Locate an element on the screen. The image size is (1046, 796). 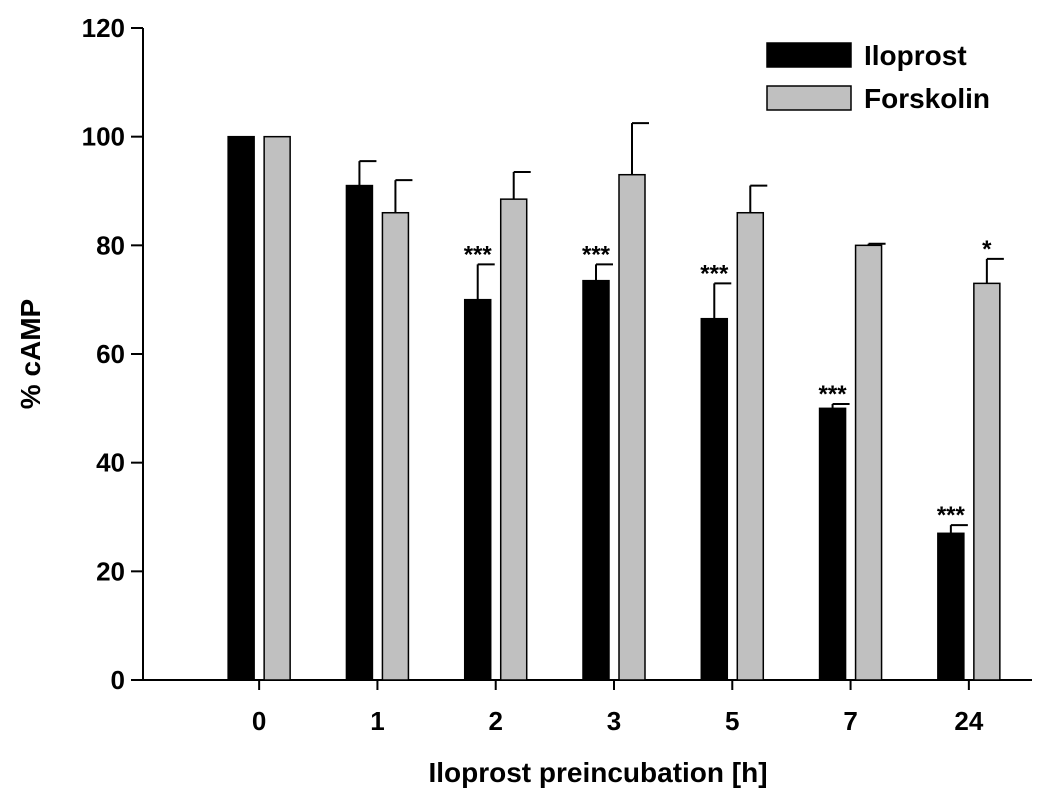
x-tick-label: 0 is located at coordinates (259, 721).